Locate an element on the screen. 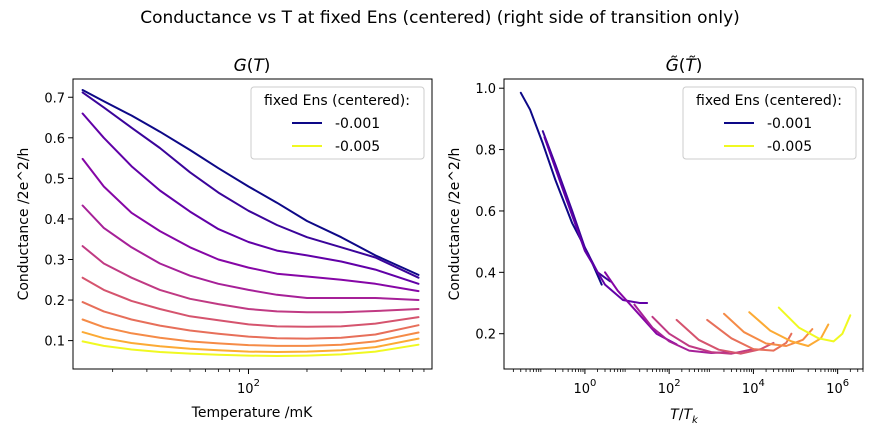 The width and height of the screenshot is (880, 440). left-ytick-label: 0.7 is located at coordinates (54, 98).